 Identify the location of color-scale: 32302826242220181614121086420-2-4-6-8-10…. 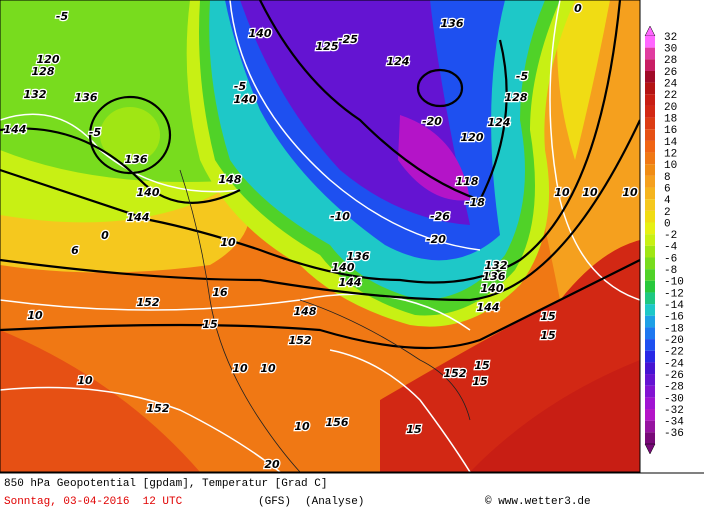
(664, 240).